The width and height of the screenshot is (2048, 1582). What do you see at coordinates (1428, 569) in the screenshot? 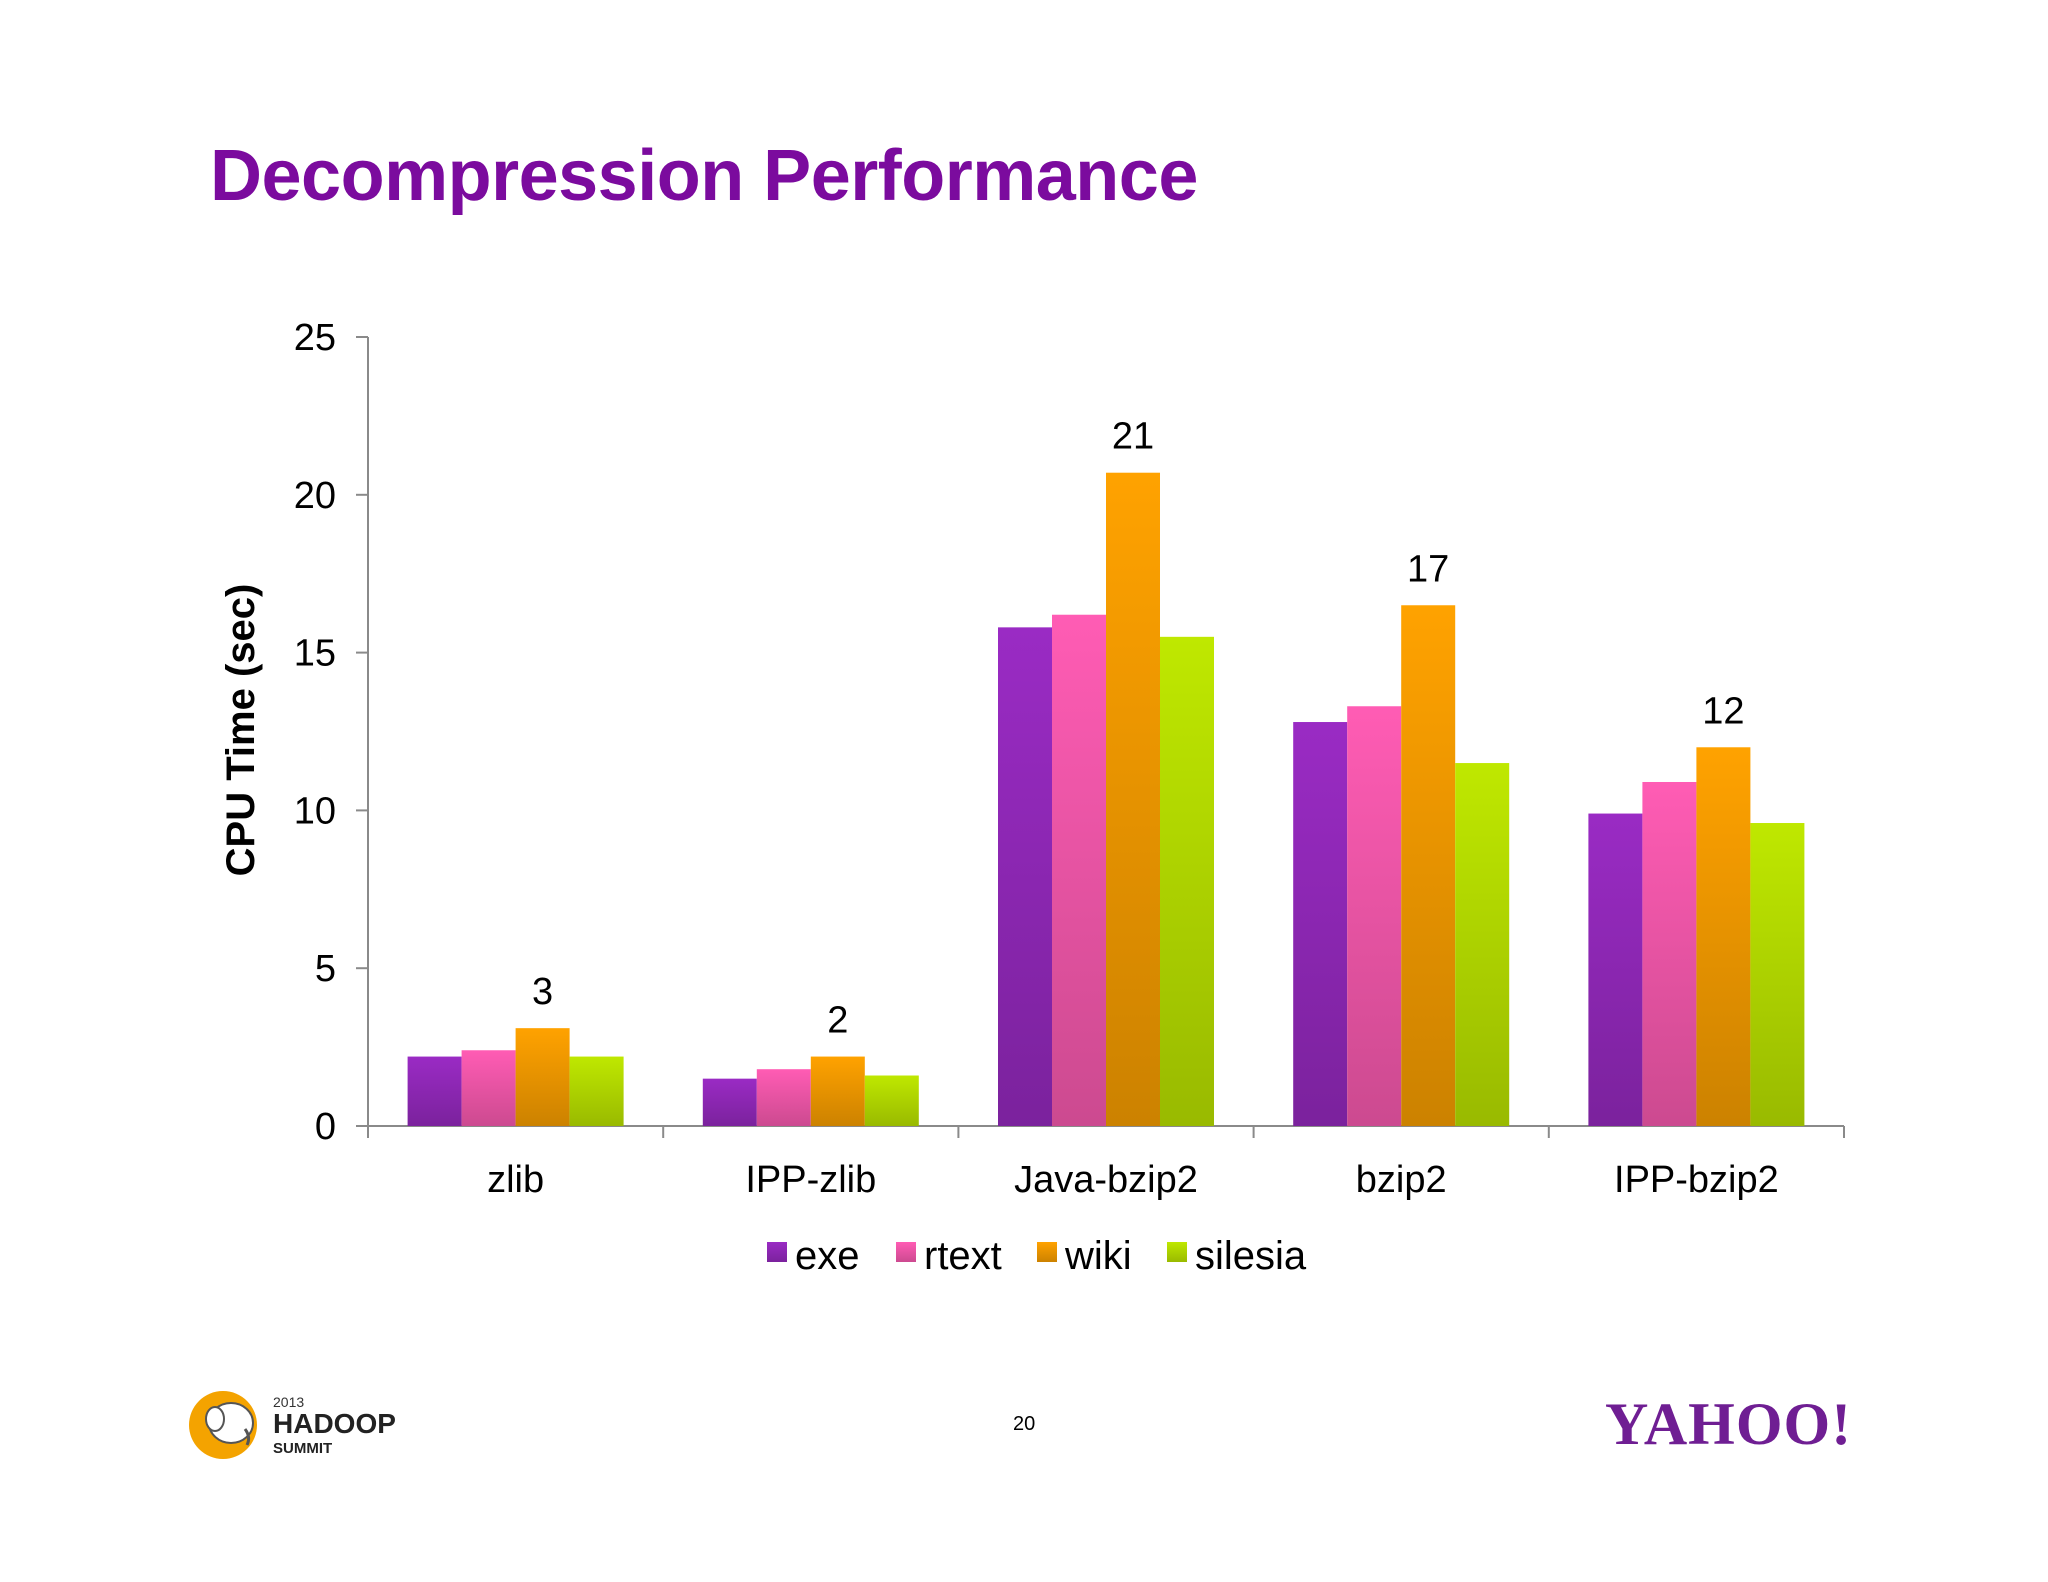
I see `data-label: 17` at bounding box center [1428, 569].